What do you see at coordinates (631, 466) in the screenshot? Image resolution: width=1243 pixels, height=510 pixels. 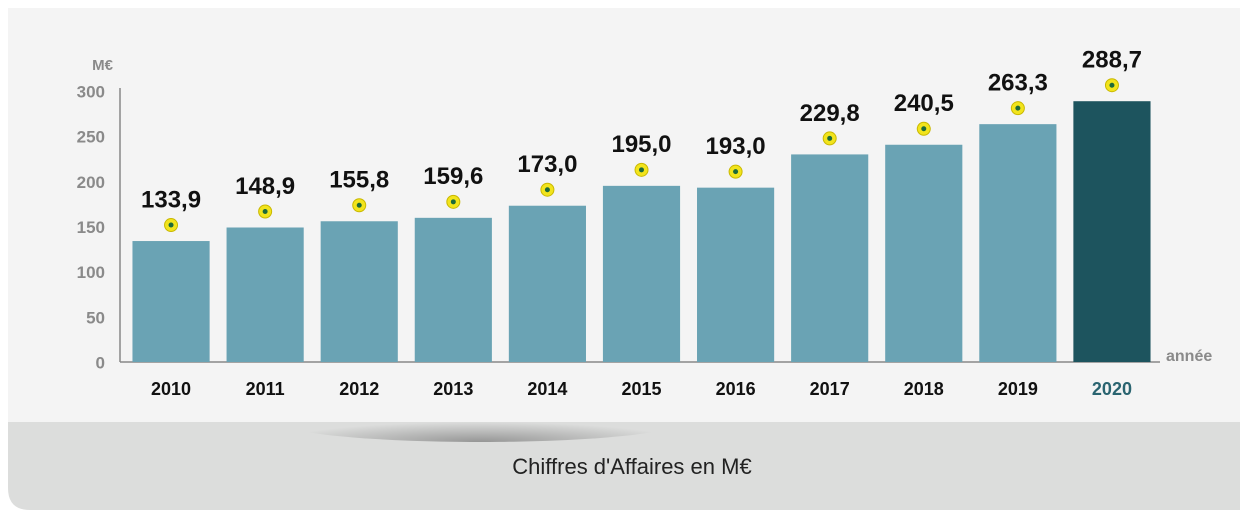 I see `caption: Chiffres d'Affaires en M€` at bounding box center [631, 466].